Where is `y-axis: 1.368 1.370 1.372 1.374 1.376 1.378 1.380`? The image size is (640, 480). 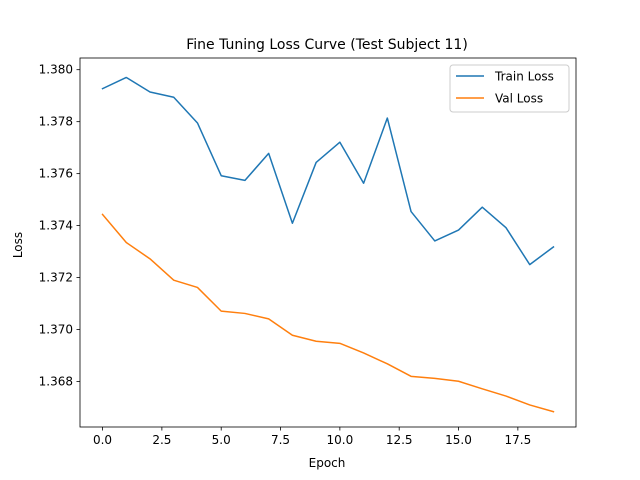 y-axis: 1.368 1.370 1.372 1.374 1.376 1.378 1.380 is located at coordinates (59, 226).